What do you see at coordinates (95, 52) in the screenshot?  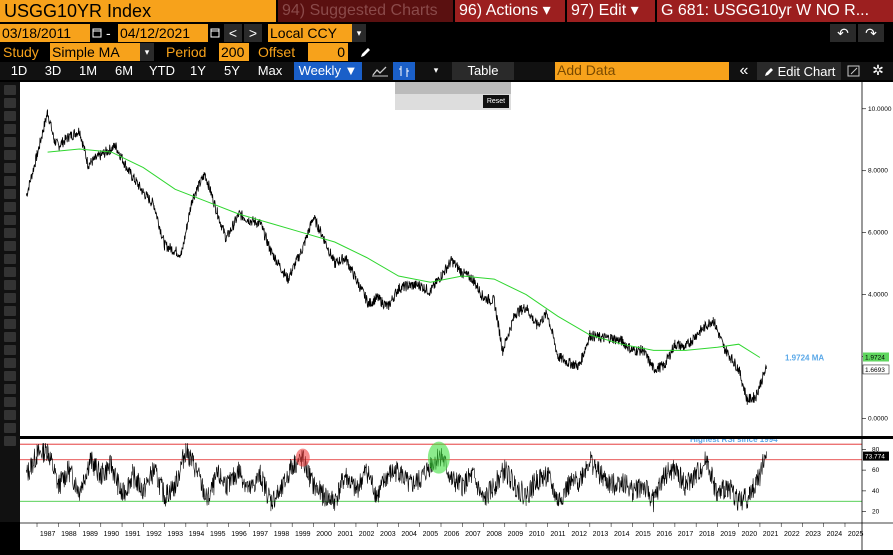 I see `study-select: Simple MA` at bounding box center [95, 52].